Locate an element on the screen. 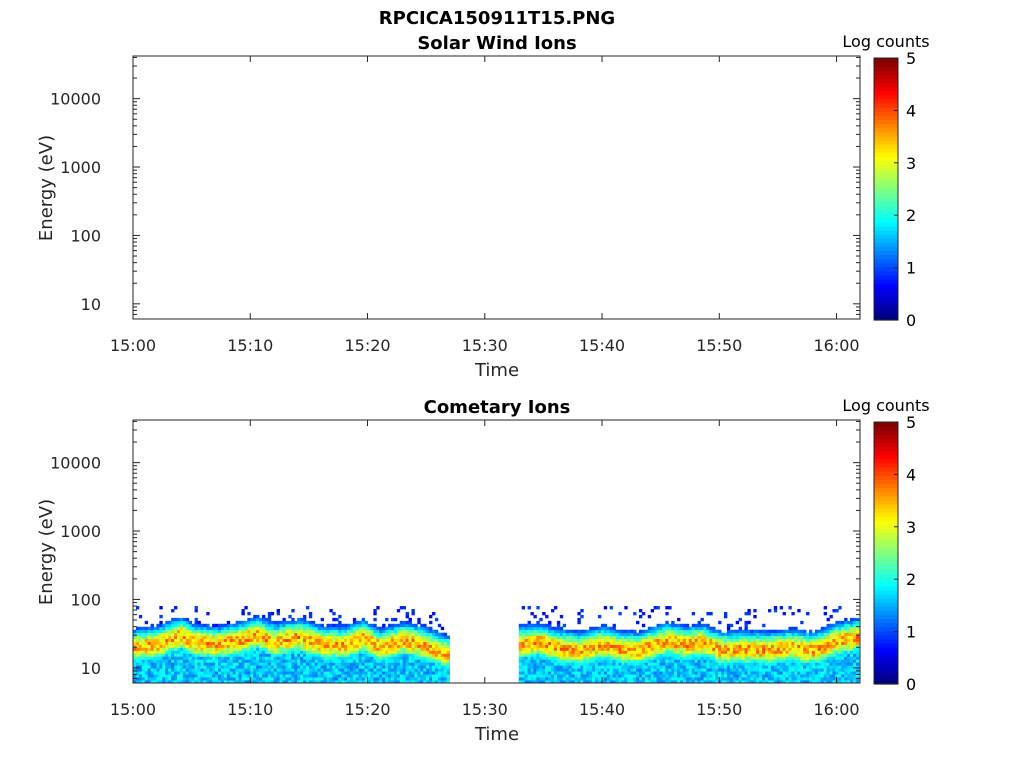  colorbar-swatch is located at coordinates (886, 244).